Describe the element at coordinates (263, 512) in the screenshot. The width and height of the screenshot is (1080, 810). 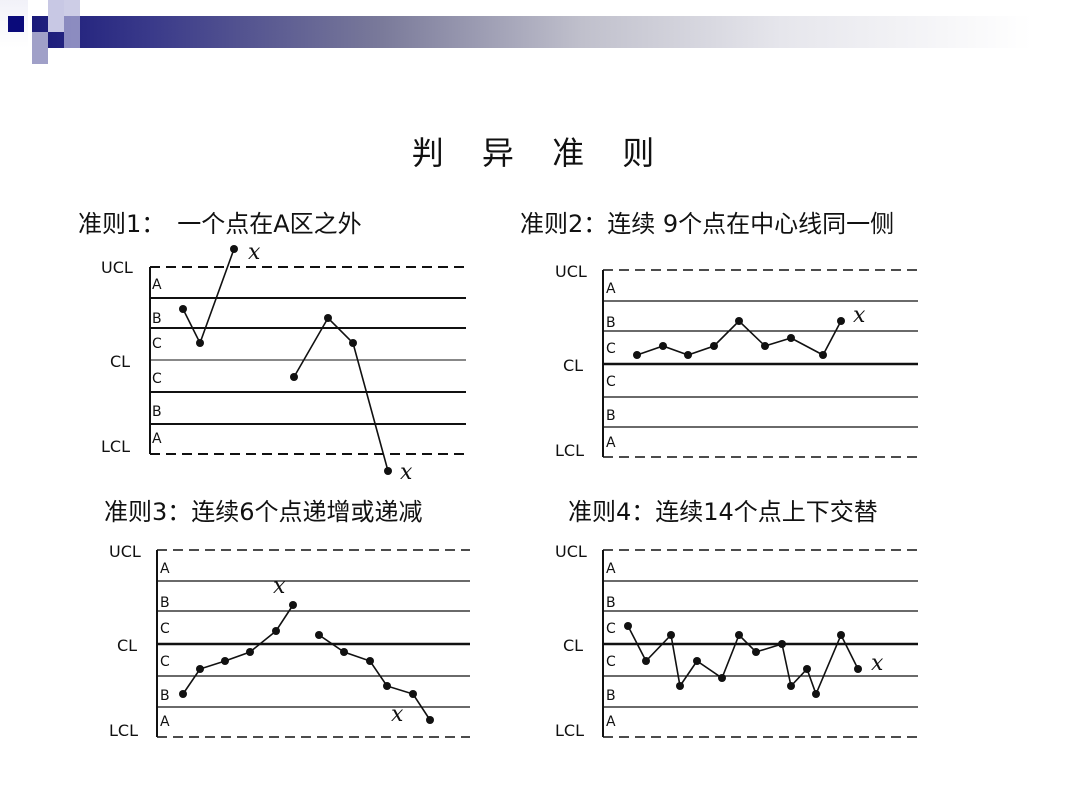
I see `rule-3-title: 准则3：连续6个点递增或递减` at that location.